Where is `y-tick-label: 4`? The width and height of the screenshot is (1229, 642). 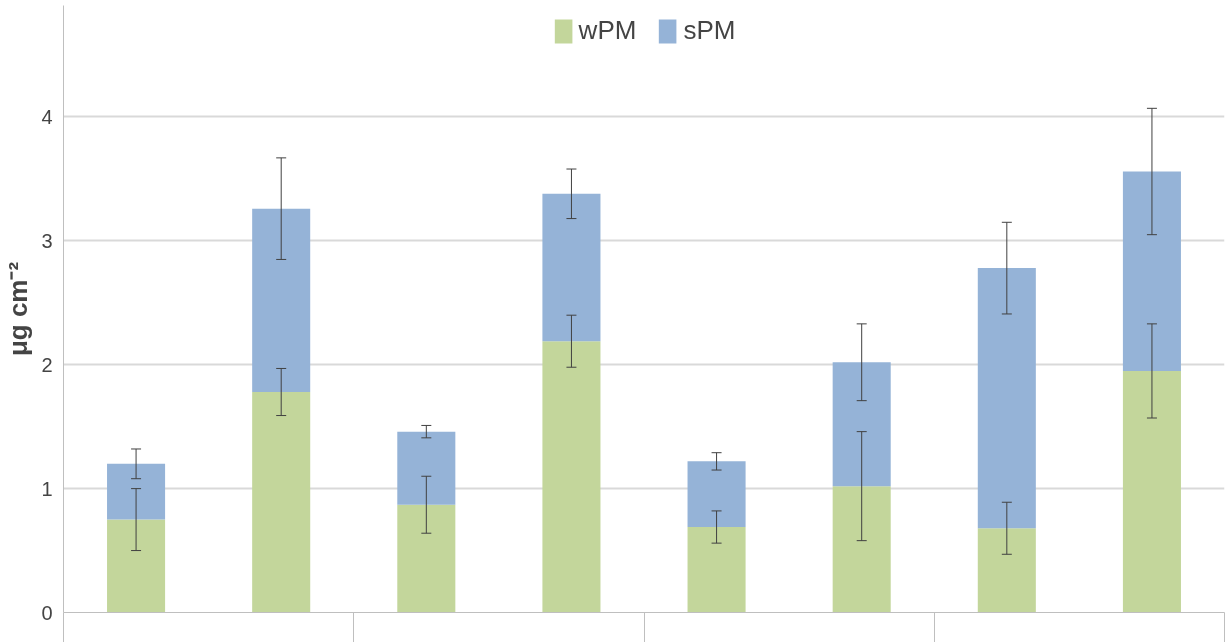 y-tick-label: 4 is located at coordinates (47, 116).